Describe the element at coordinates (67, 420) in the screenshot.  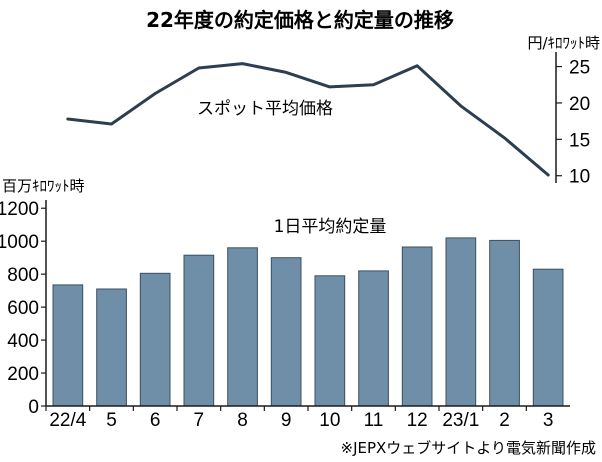
I see `x-tick-label: 22/4` at that location.